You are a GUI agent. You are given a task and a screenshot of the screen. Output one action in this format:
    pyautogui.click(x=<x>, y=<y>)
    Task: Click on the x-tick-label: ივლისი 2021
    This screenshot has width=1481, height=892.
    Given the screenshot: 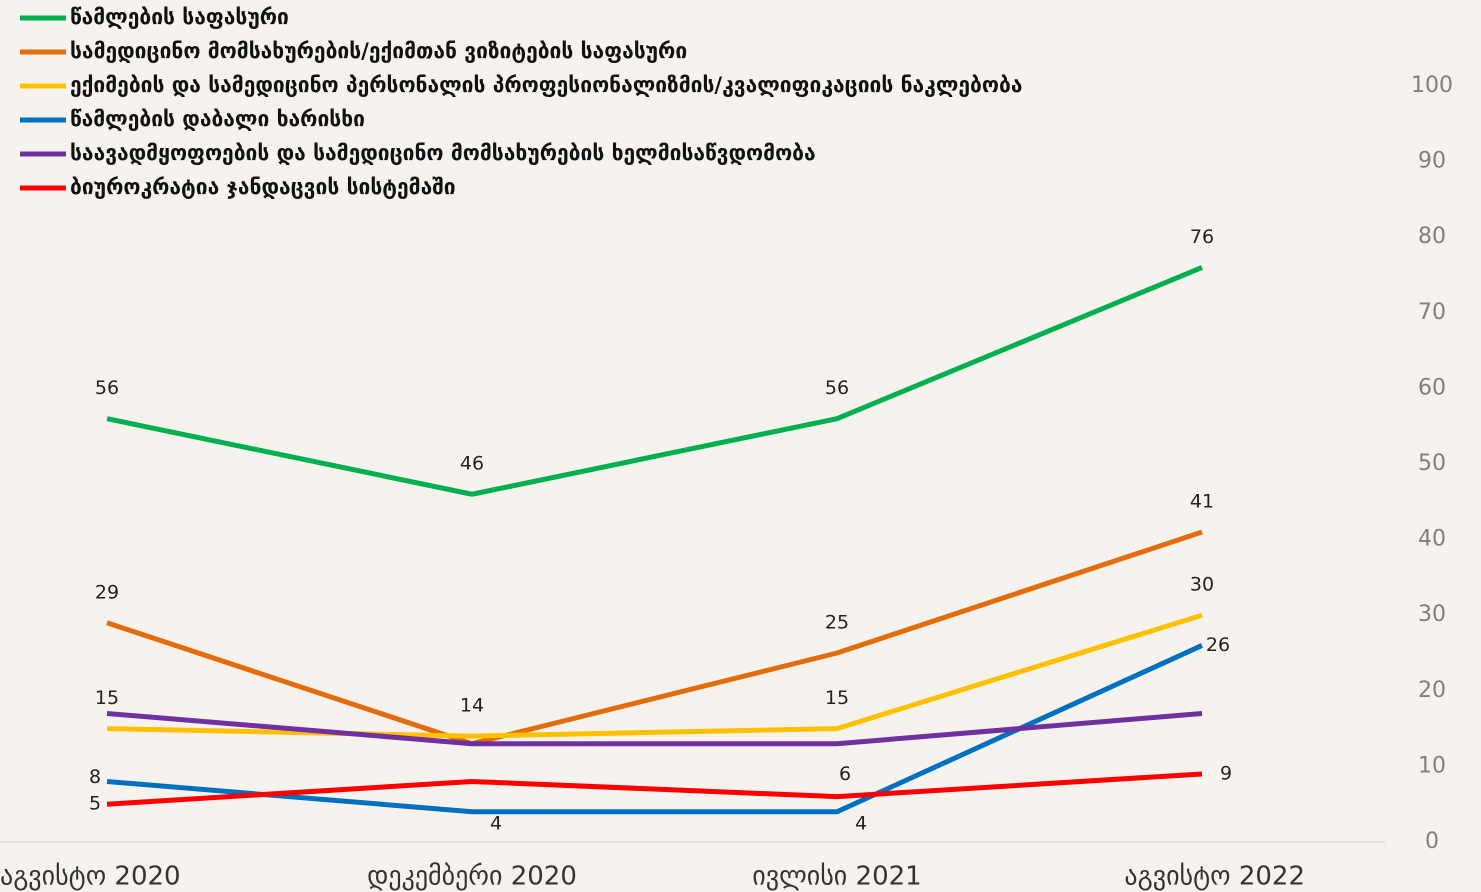 What is the action you would take?
    pyautogui.click(x=836, y=877)
    